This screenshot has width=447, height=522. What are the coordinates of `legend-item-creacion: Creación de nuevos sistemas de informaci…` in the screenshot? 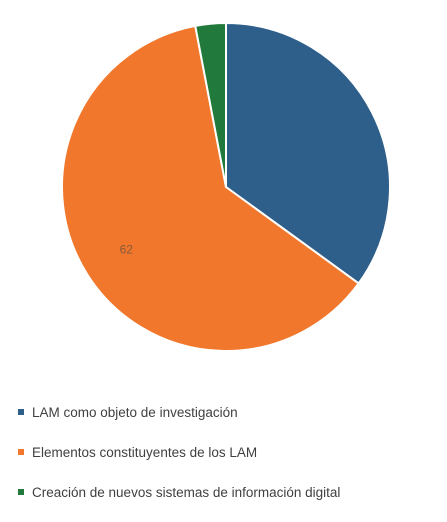 It's located at (179, 492).